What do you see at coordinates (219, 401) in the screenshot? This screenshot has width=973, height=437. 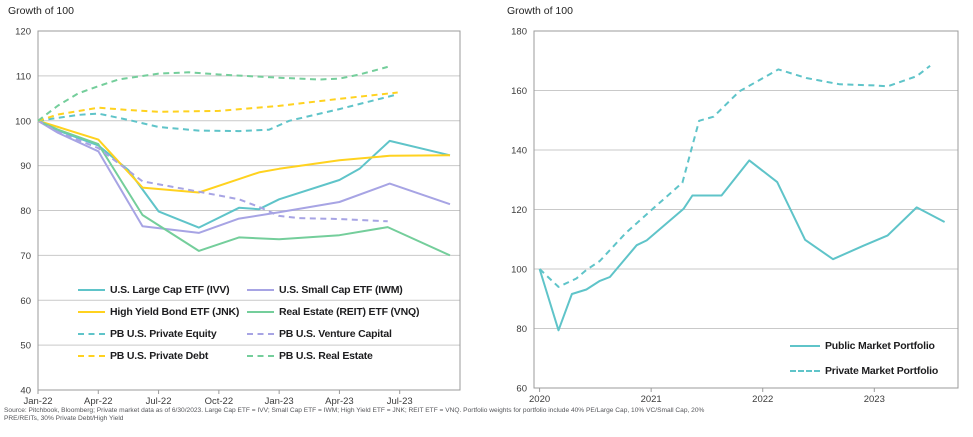 I see `svg-text: Oct-22` at bounding box center [219, 401].